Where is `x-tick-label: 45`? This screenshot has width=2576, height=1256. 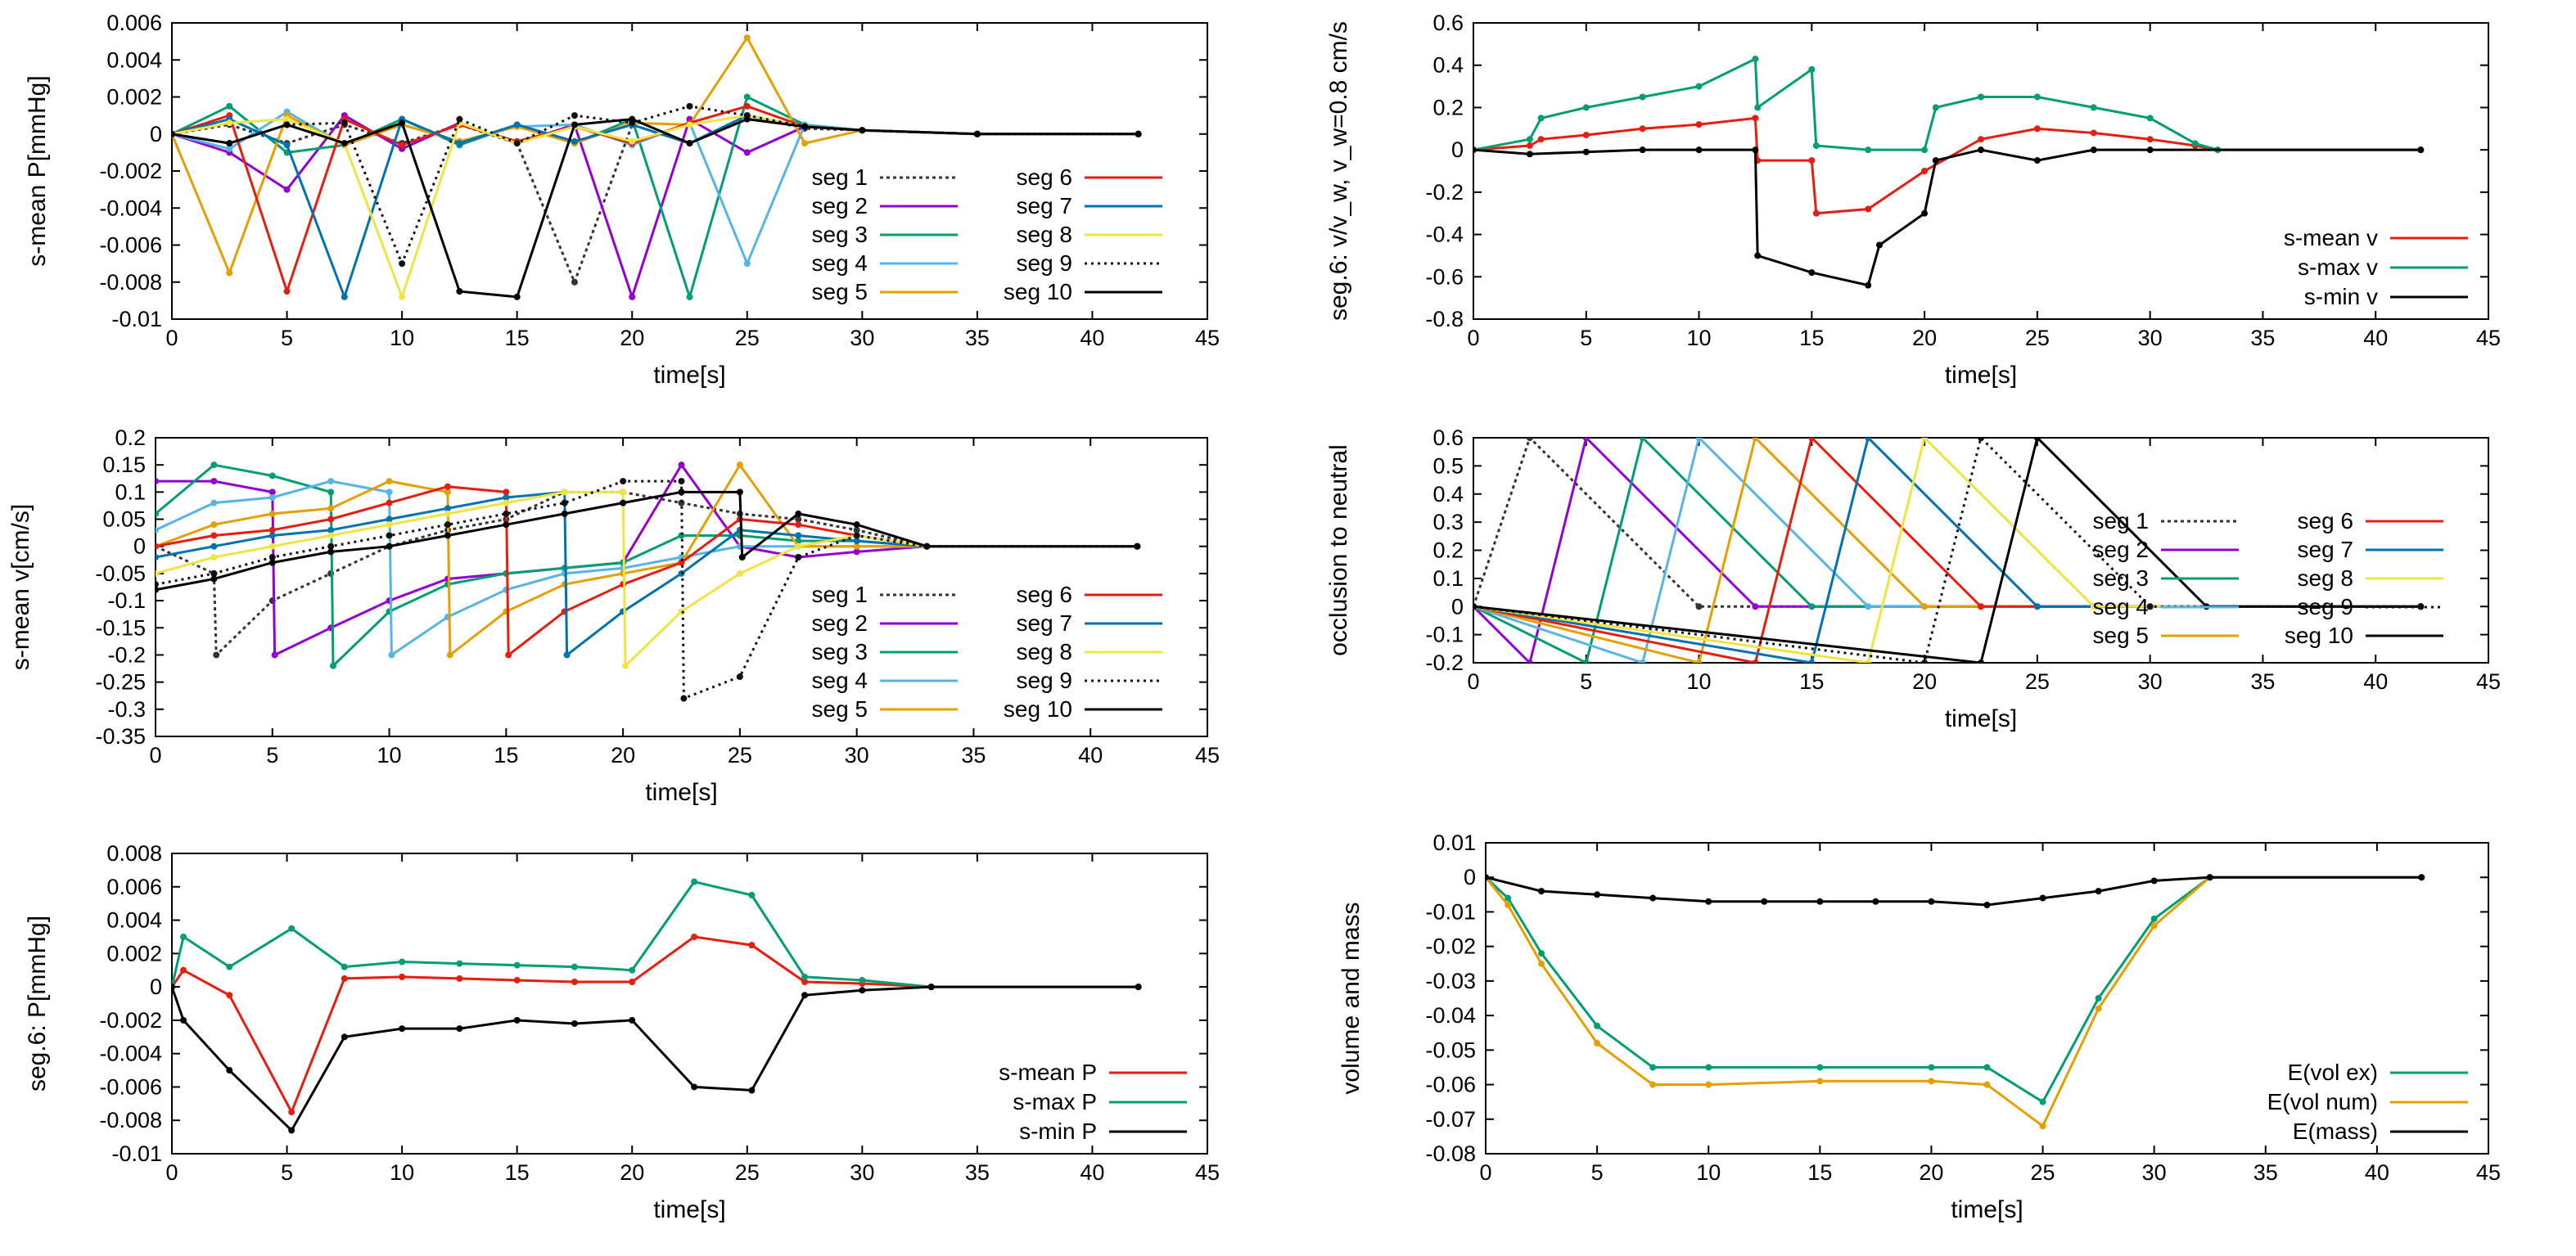 x-tick-label: 45 is located at coordinates (1207, 755).